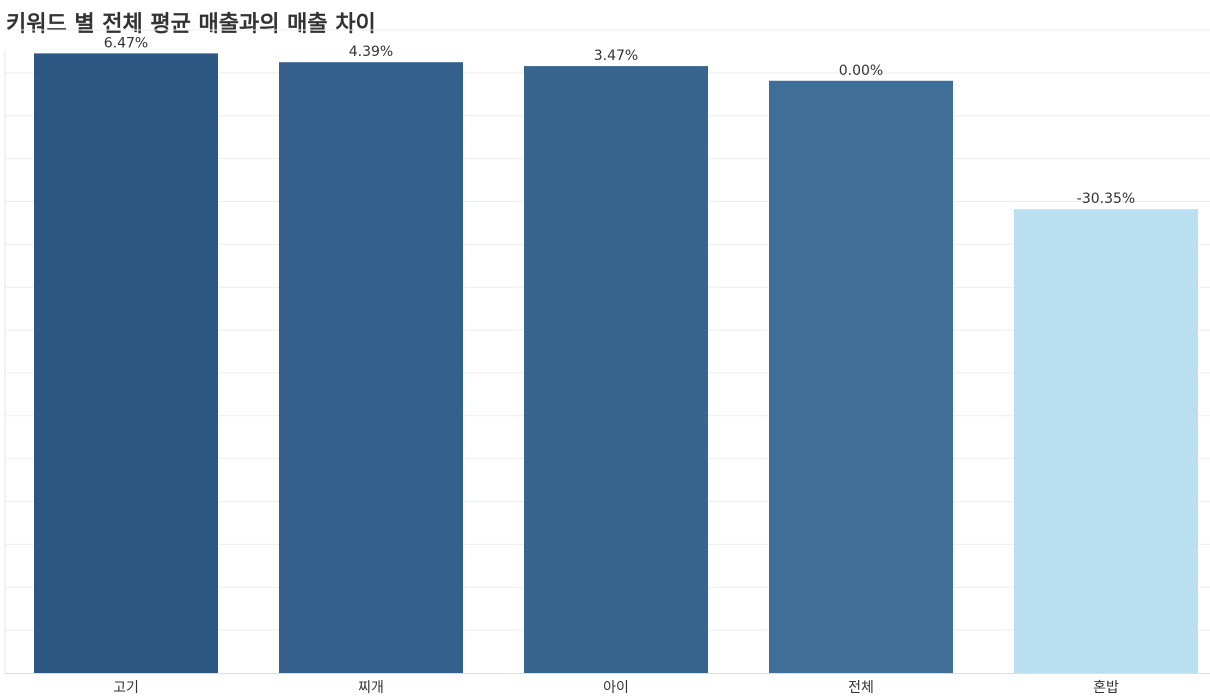 Image resolution: width=1210 pixels, height=697 pixels. Describe the element at coordinates (126, 688) in the screenshot. I see `x-tick-label: 고기` at that location.